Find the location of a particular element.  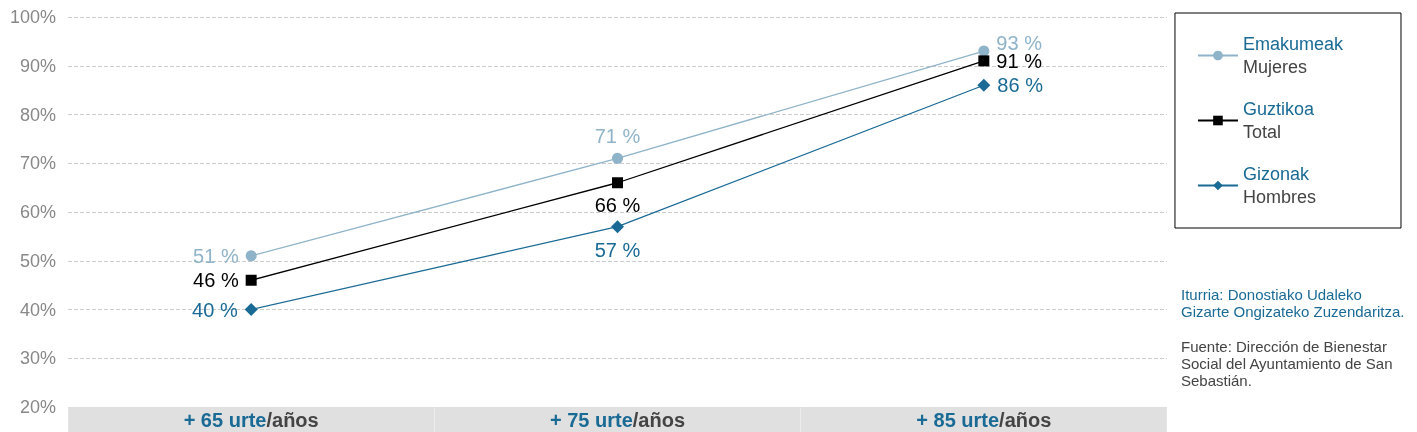

legend-label: Emakumeak Mujeres is located at coordinates (1293, 55).